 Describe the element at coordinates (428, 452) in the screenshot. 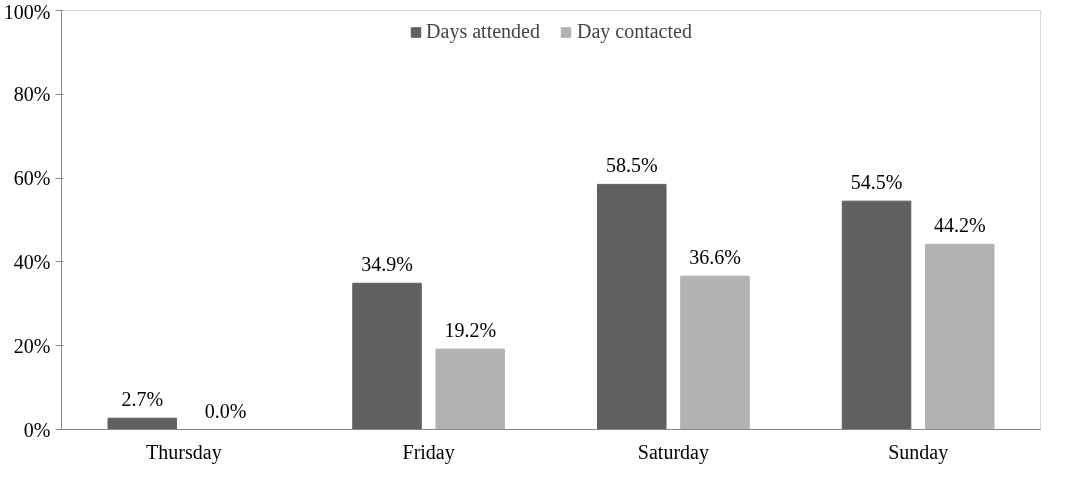

I see `x-tick-label: Friday` at that location.